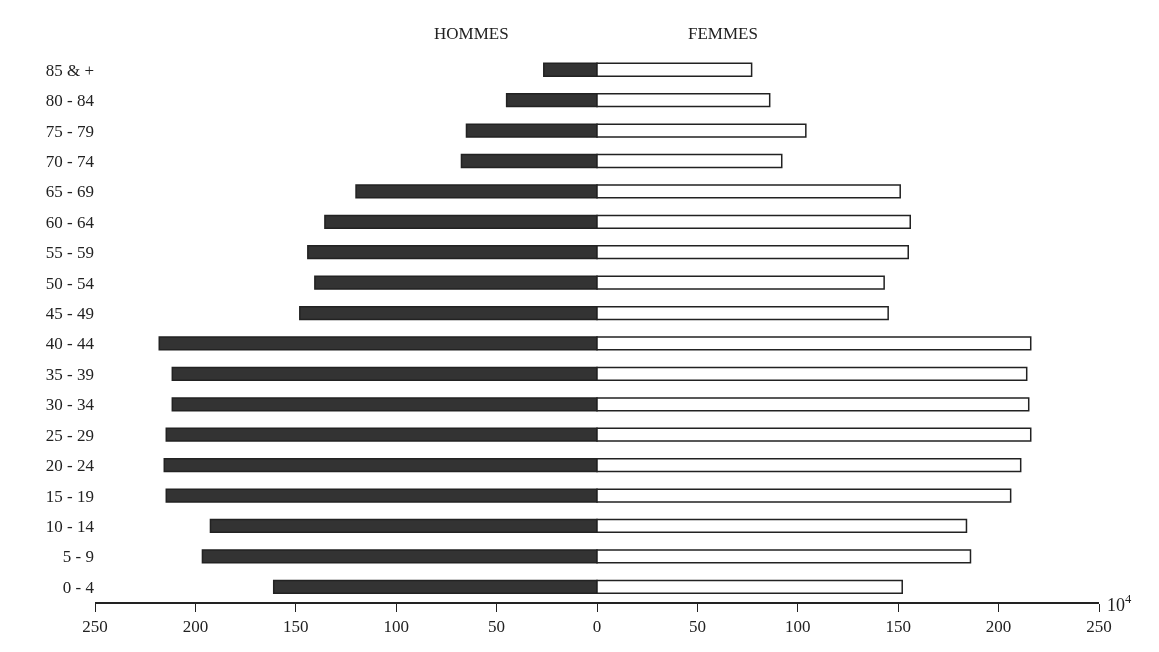 This screenshot has height=652, width=1159. I want to click on y-tick-label: 60 - 64, so click(70, 222).